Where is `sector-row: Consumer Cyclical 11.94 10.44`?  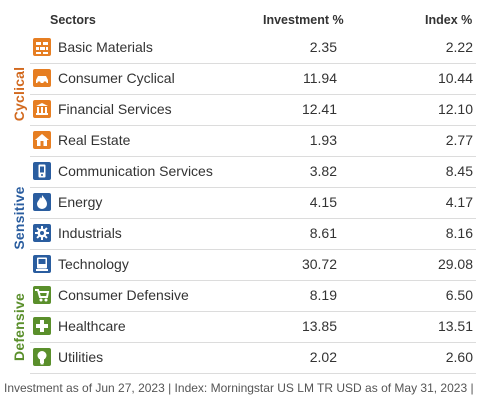
sector-row: Consumer Cyclical 11.94 10.44 is located at coordinates (253, 79).